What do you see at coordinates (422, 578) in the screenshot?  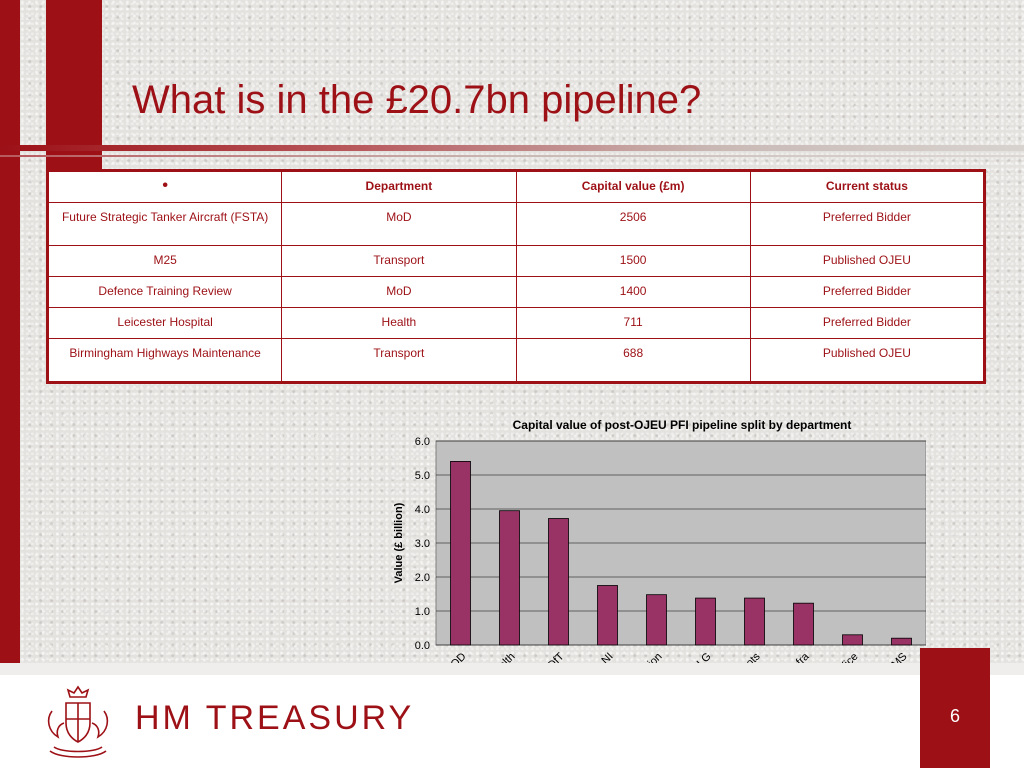 I see `y-tick-label: 2.0` at bounding box center [422, 578].